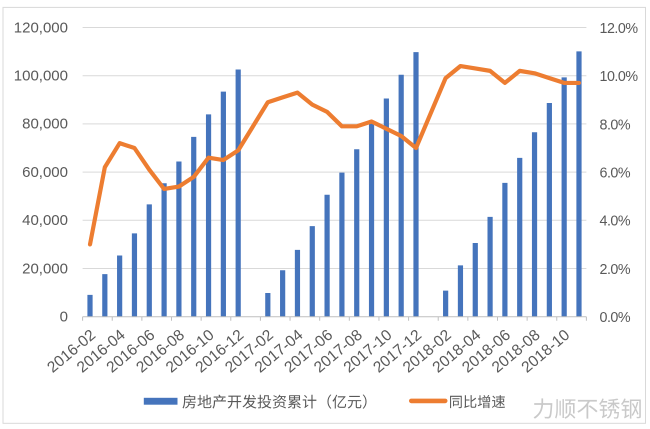 This screenshot has width=650, height=429. What do you see at coordinates (615, 222) in the screenshot?
I see `svg-text: 4.0%` at bounding box center [615, 222].